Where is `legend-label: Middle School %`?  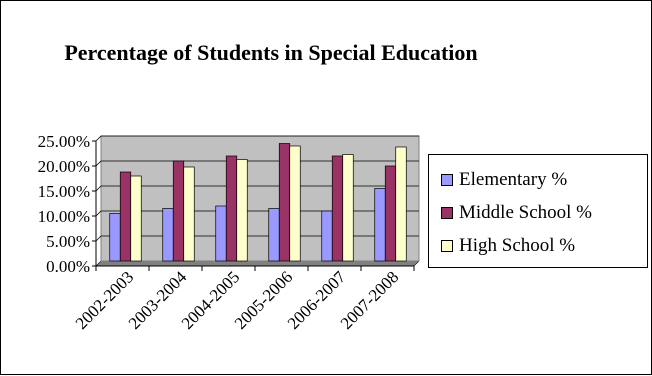 legend-label: Middle School % is located at coordinates (525, 212).